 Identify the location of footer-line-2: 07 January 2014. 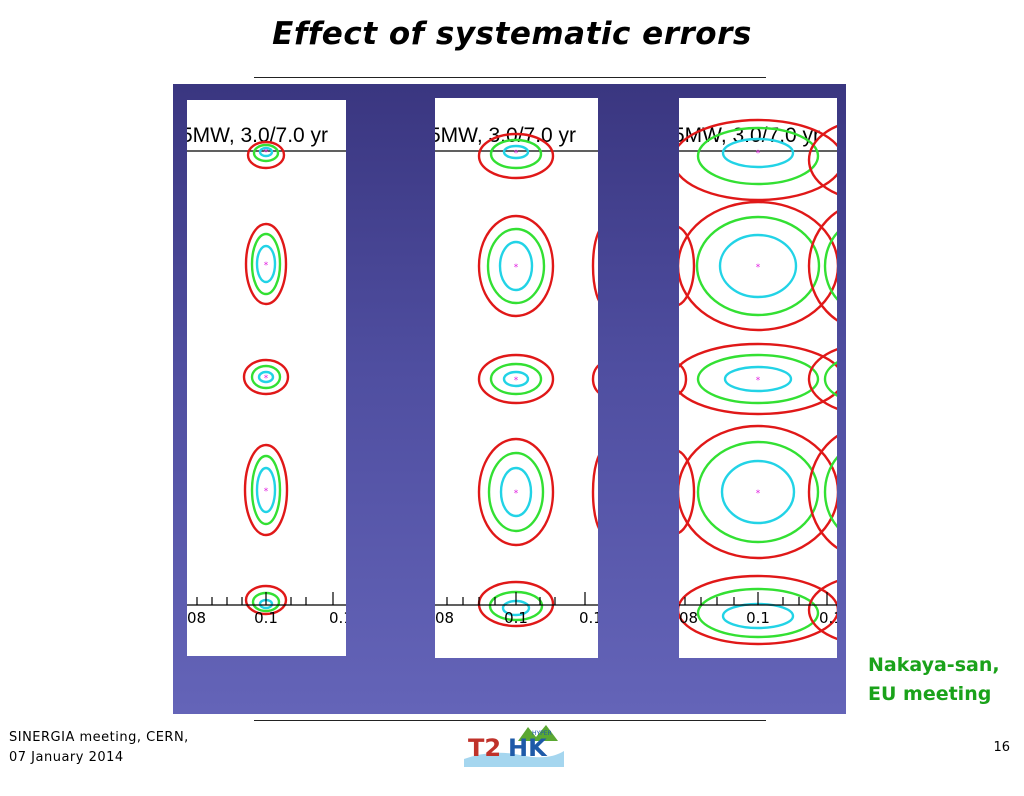
(66, 757).